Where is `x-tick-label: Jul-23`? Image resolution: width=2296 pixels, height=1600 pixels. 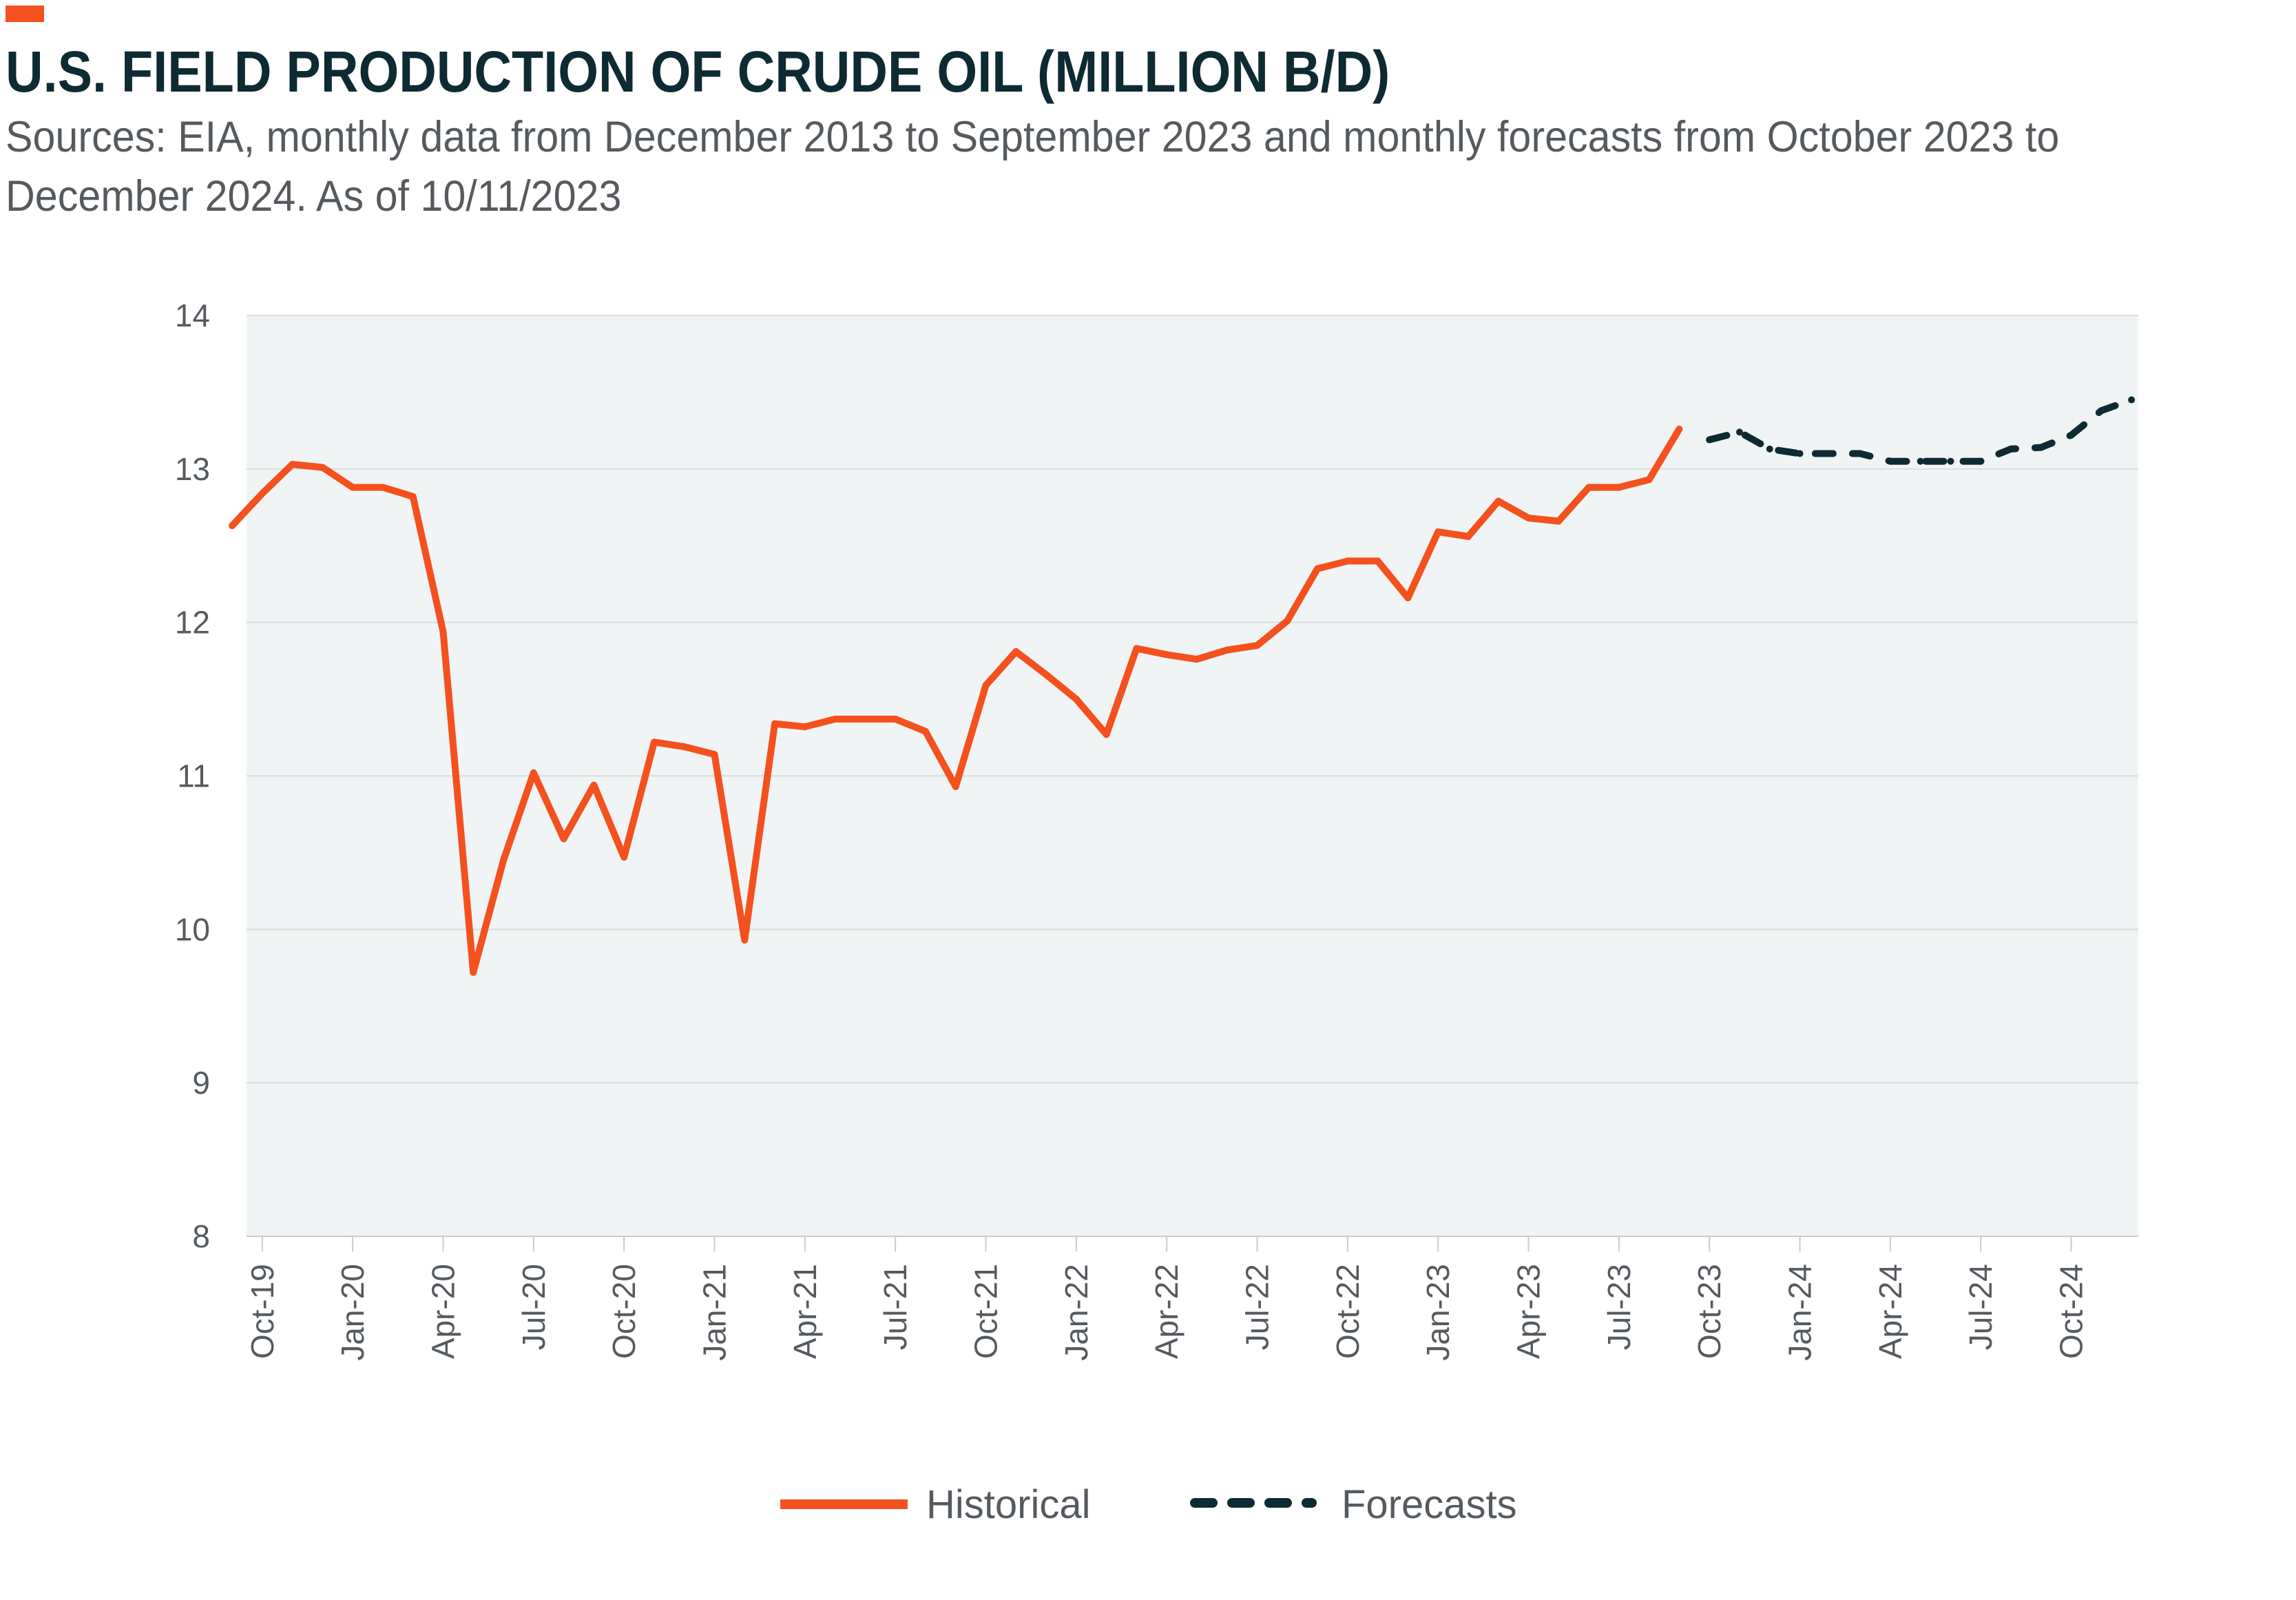 x-tick-label: Jul-23 is located at coordinates (1619, 1307).